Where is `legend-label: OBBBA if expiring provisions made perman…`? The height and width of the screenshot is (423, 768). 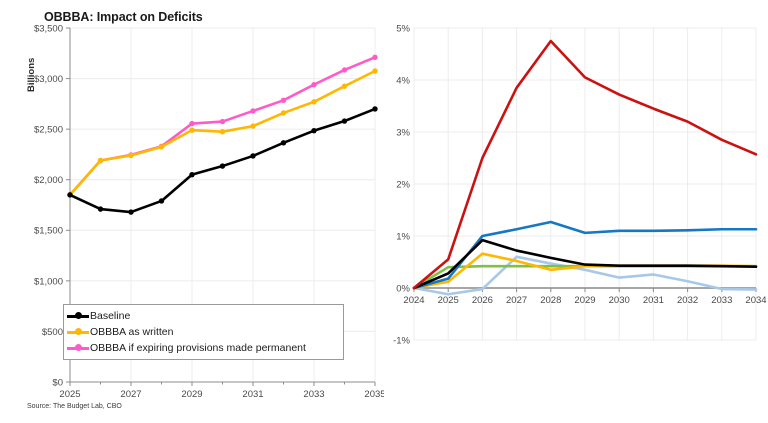
legend-label: OBBBA if expiring provisions made perman… is located at coordinates (198, 348).